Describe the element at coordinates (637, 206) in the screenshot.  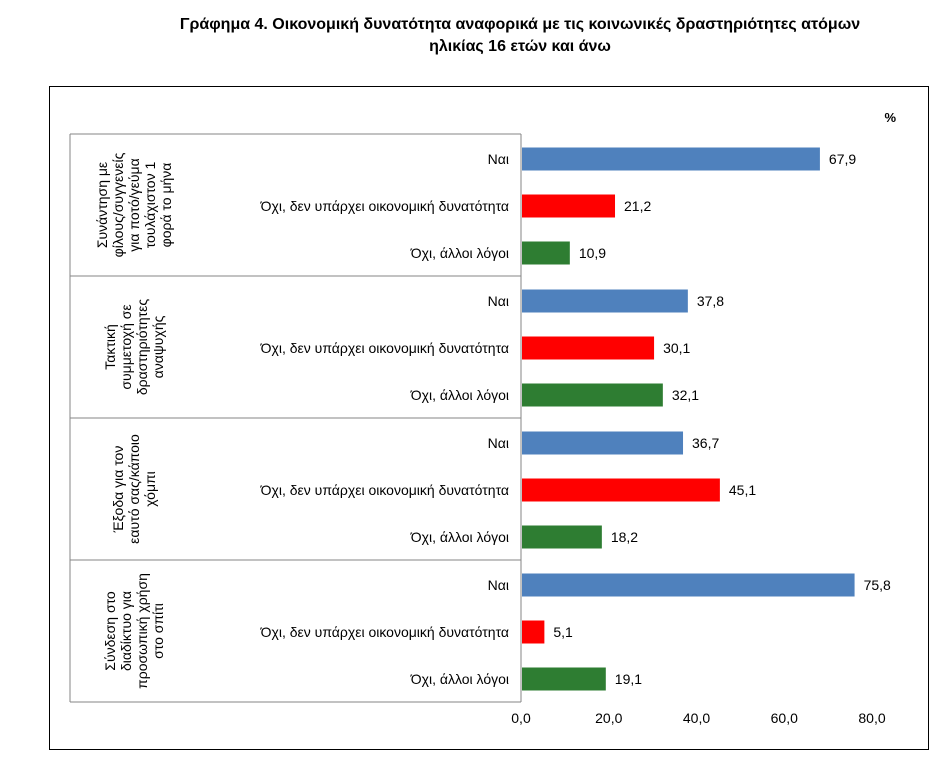
I see `bar-value-label: 21,2` at that location.